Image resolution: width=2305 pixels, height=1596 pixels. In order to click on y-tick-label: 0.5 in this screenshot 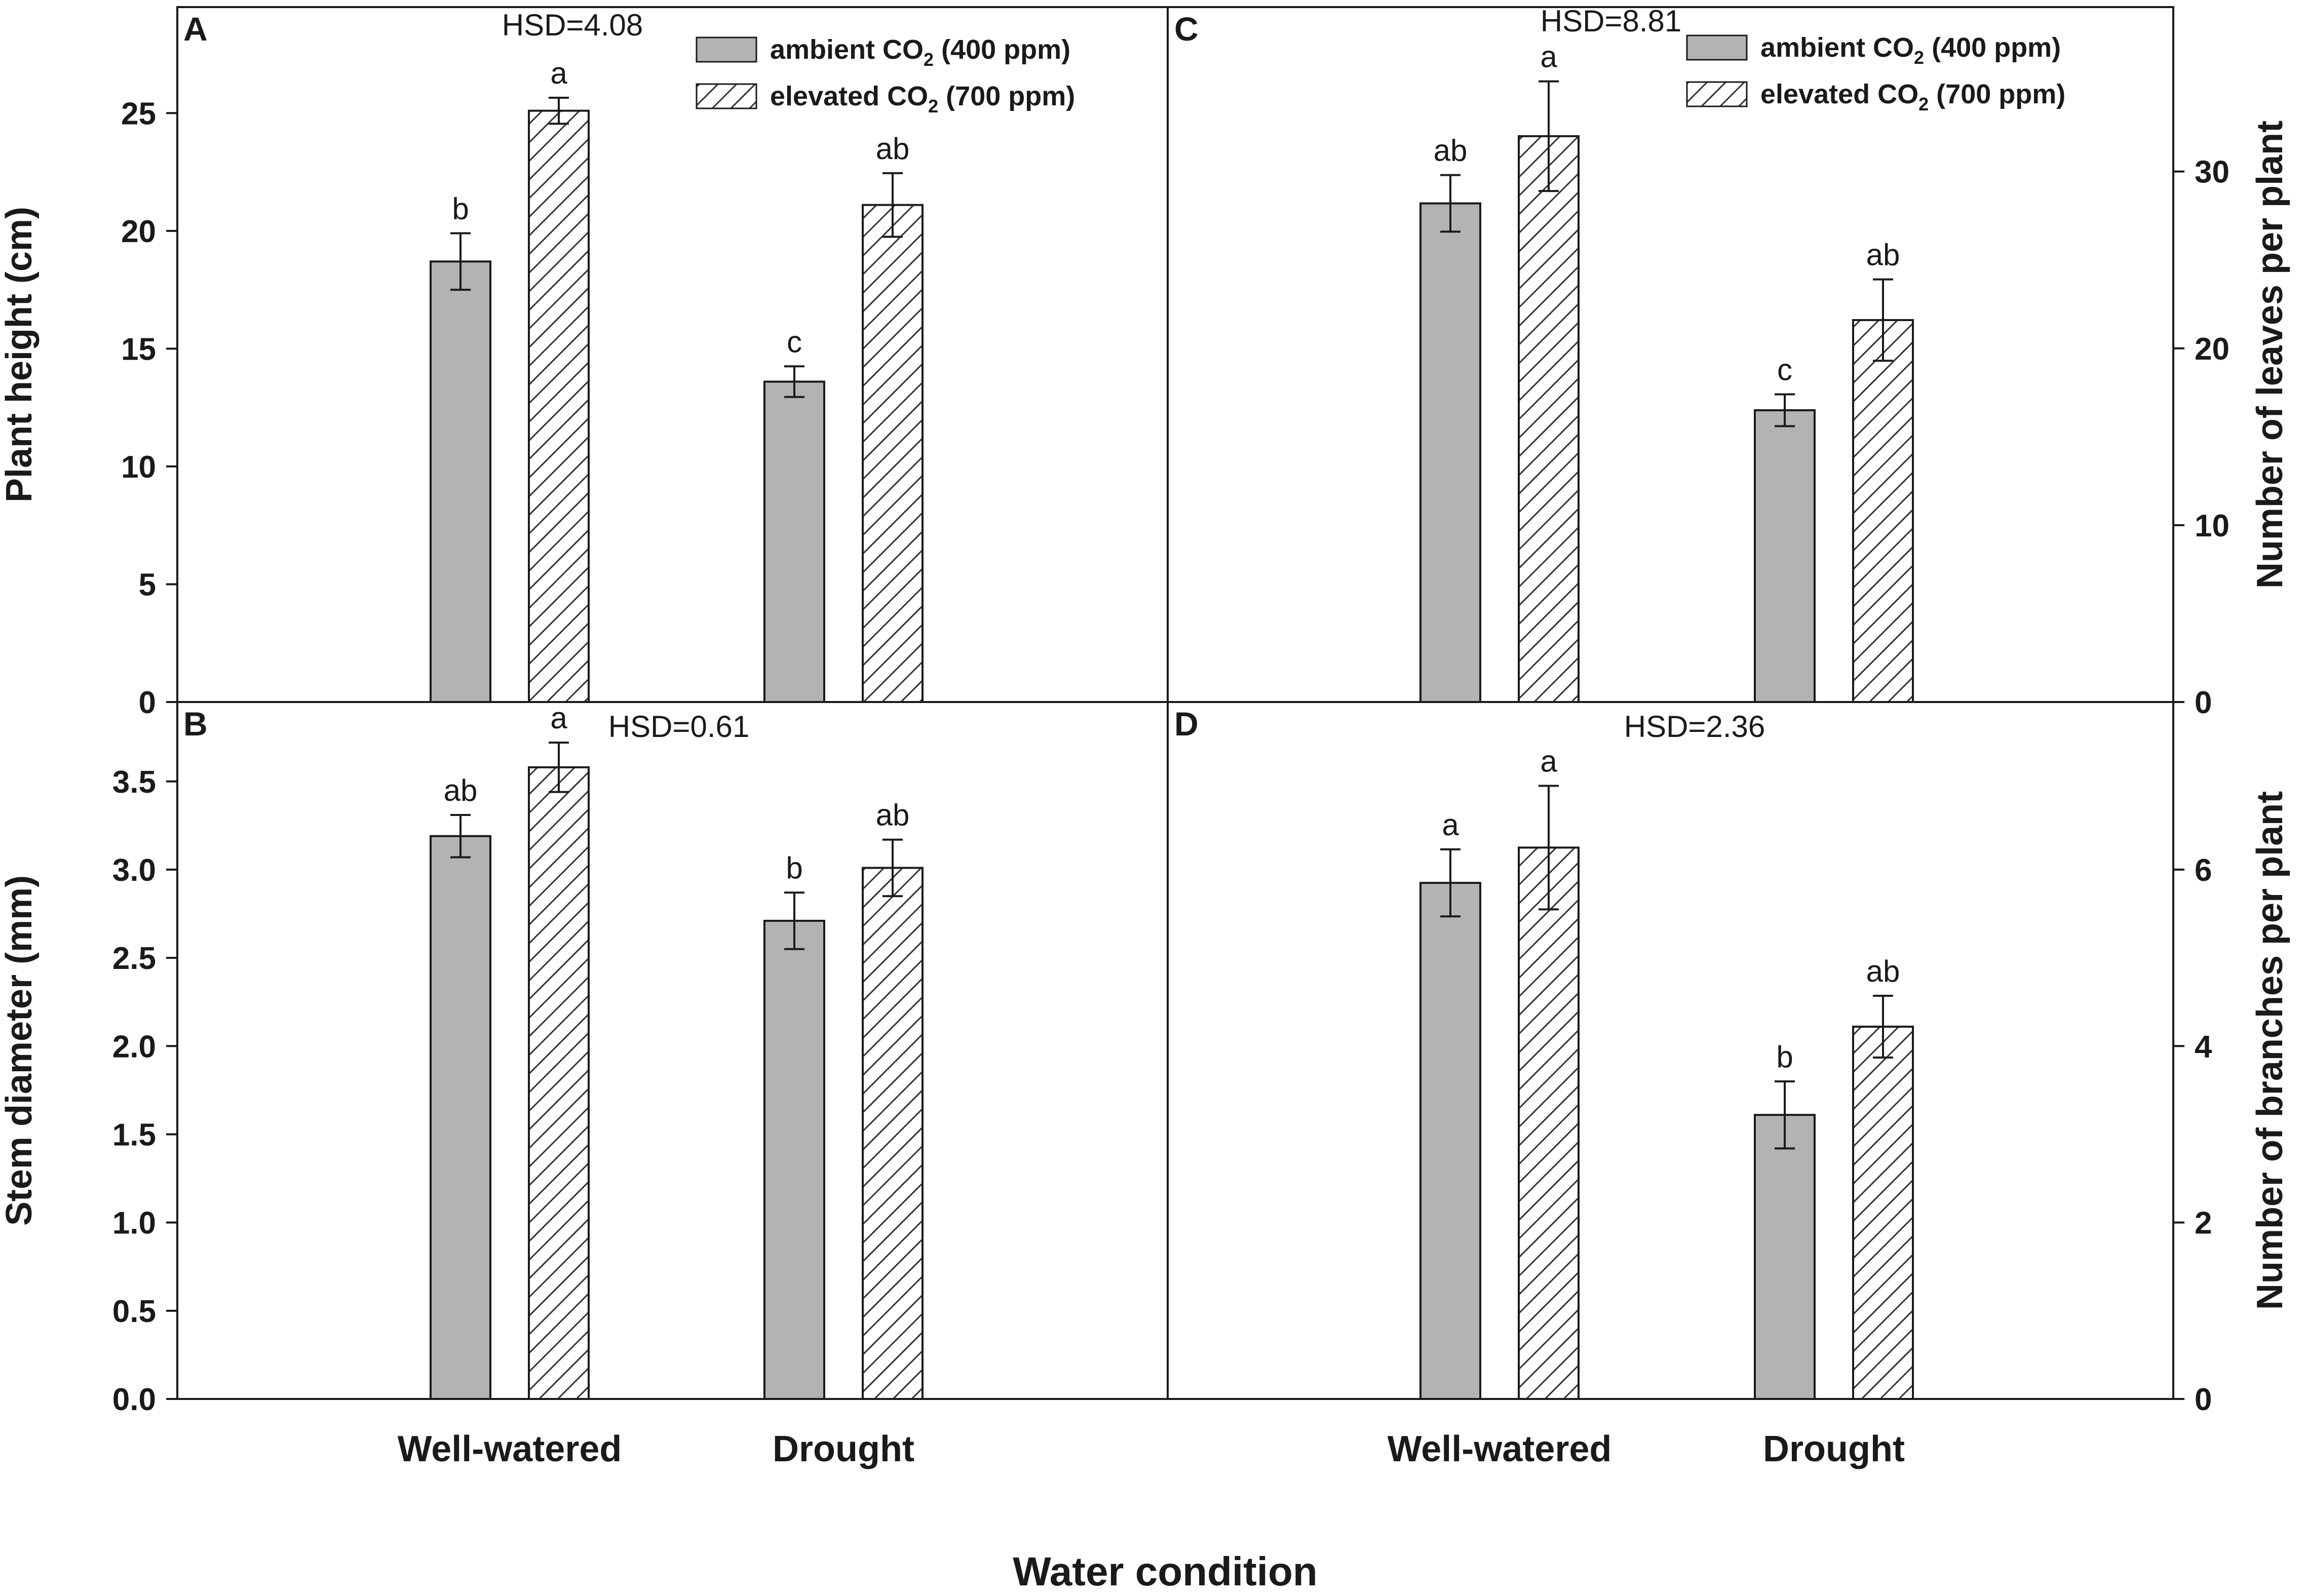, I will do `click(134, 1312)`.